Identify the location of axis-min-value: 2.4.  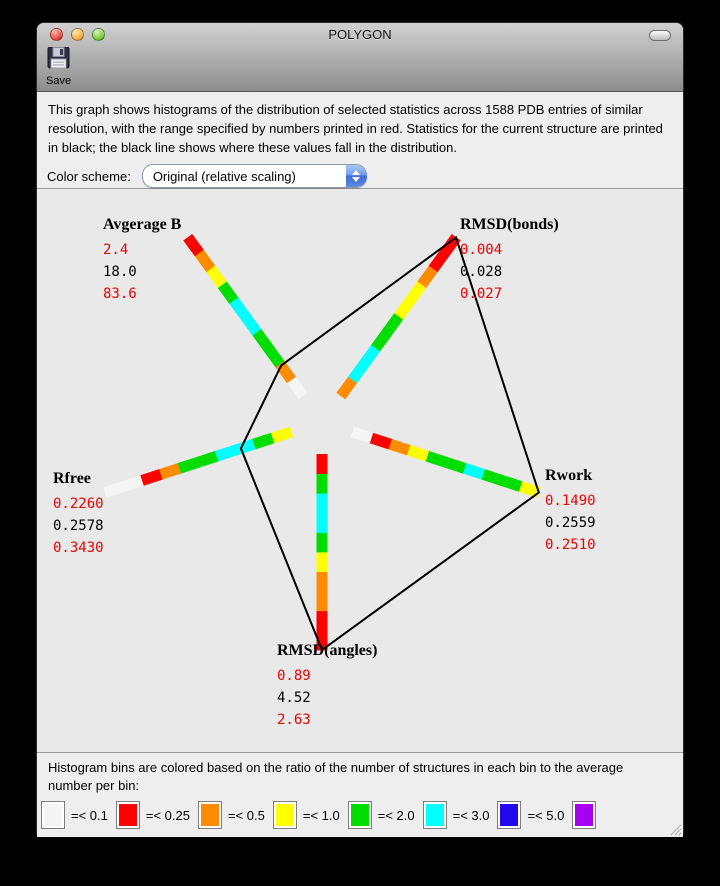
(116, 250).